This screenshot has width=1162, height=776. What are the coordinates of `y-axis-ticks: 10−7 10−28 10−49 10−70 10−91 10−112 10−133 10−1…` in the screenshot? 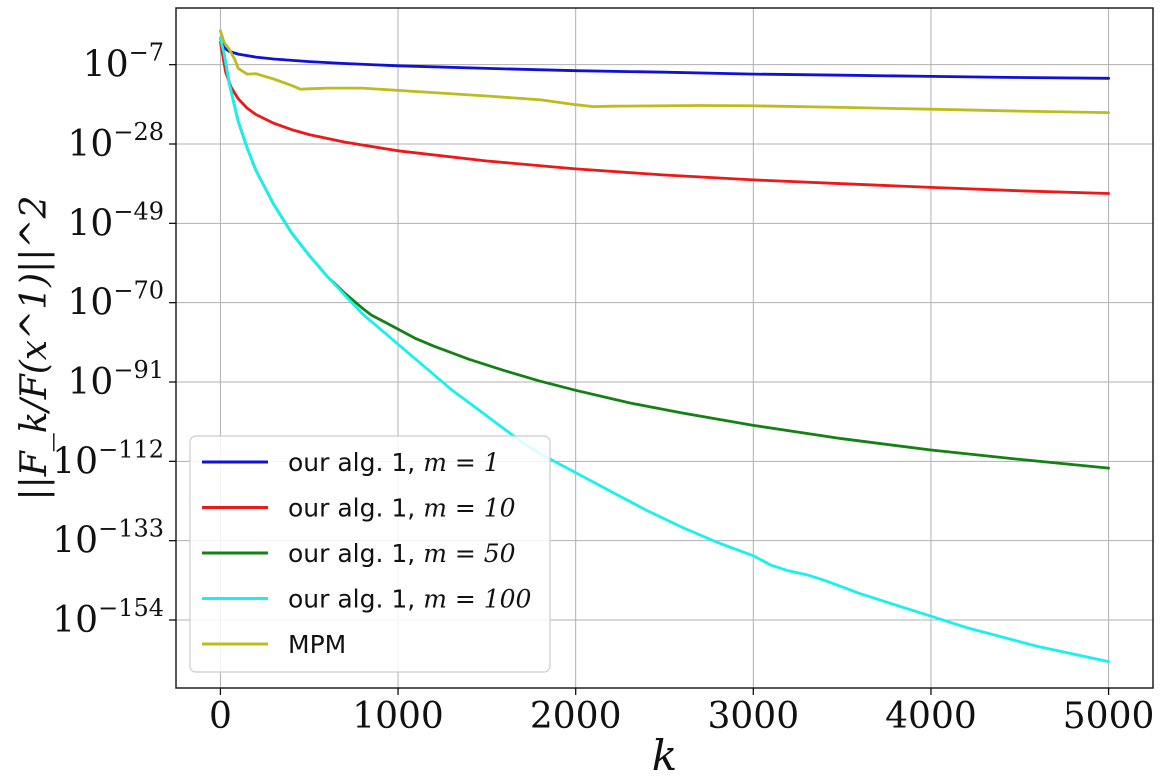 It's located at (114, 340).